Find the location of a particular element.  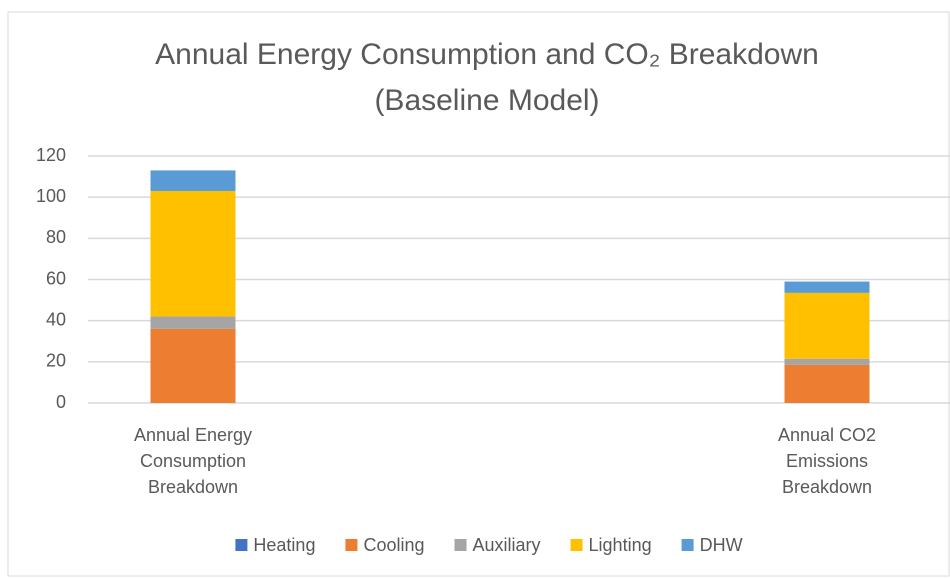

y-tick-label: 40 is located at coordinates (56, 319).